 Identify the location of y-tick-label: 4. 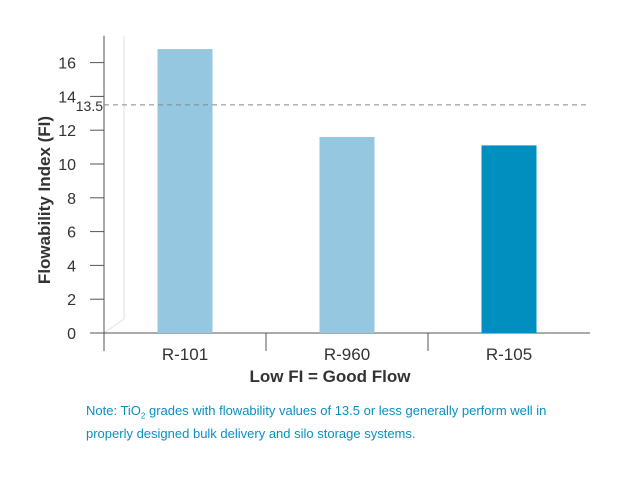
(71, 266).